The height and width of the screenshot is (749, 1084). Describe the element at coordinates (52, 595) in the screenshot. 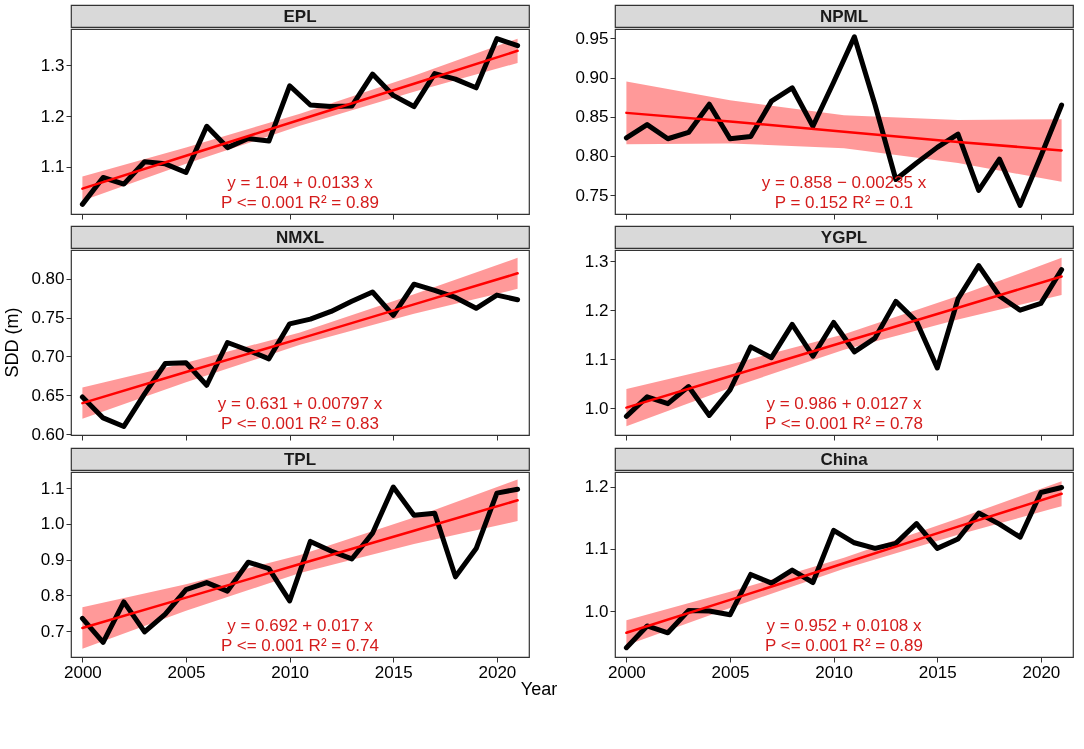

I see `y-tick-label: 0.8` at that location.